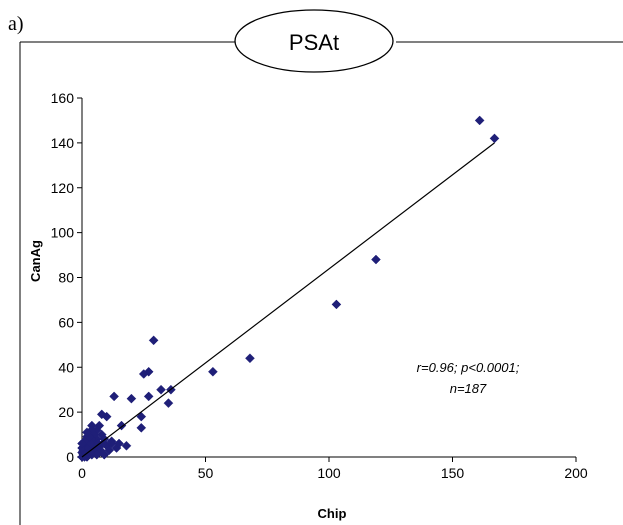 The height and width of the screenshot is (525, 623). I want to click on x-axis-label: Chip, so click(332, 513).